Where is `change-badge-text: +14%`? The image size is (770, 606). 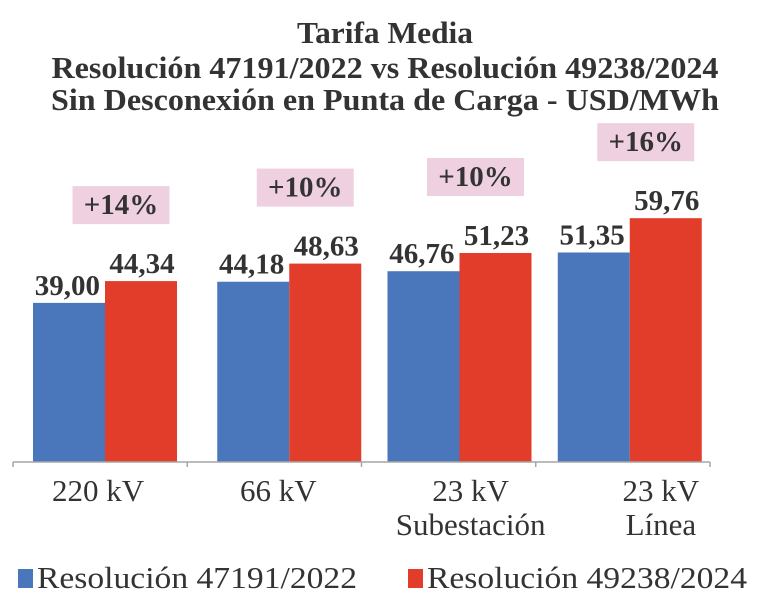 change-badge-text: +14% is located at coordinates (121, 205).